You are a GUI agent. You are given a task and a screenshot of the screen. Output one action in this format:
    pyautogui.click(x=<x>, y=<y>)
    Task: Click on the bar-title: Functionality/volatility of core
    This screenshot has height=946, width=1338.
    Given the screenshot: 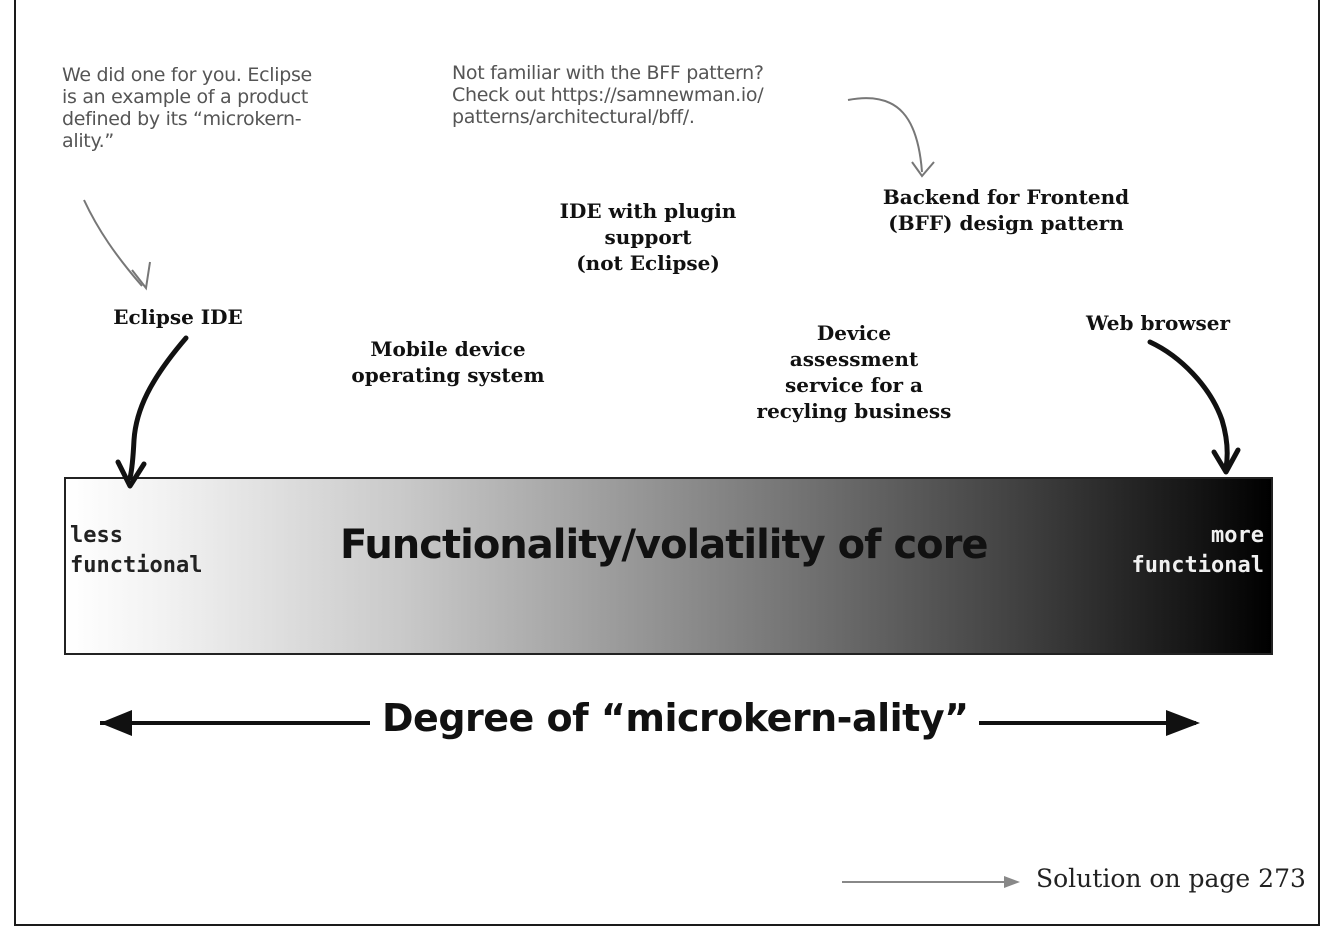 What is the action you would take?
    pyautogui.click(x=664, y=545)
    